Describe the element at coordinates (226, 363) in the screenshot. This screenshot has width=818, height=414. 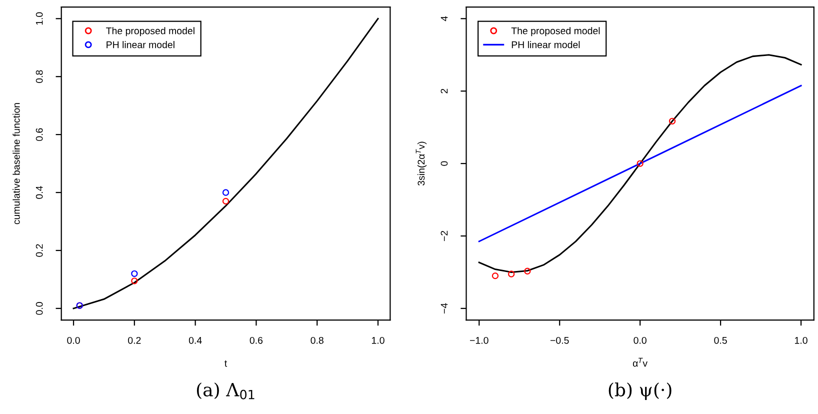
I see `x-axis-title: t` at that location.